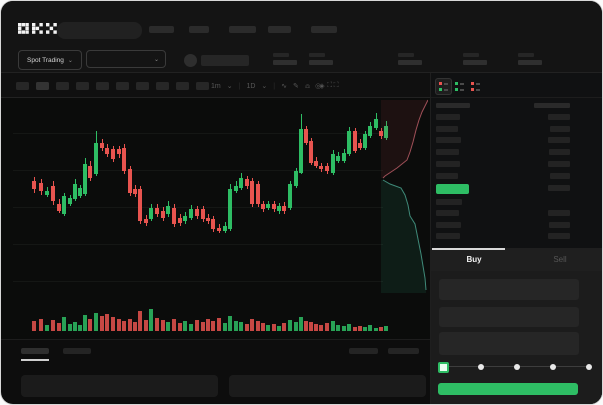  Describe the element at coordinates (284, 86) in the screenshot. I see `chart-tool-icon: ∿` at that location.